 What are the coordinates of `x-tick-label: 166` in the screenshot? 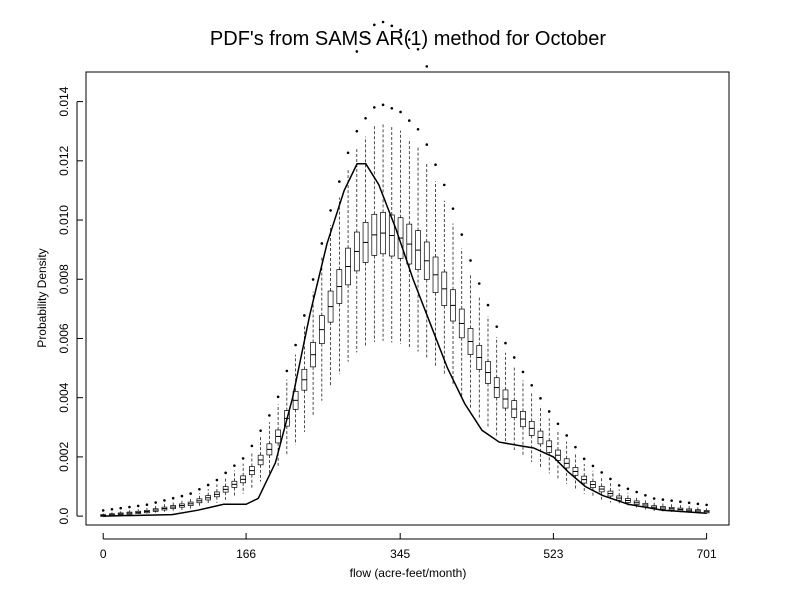 It's located at (246, 554).